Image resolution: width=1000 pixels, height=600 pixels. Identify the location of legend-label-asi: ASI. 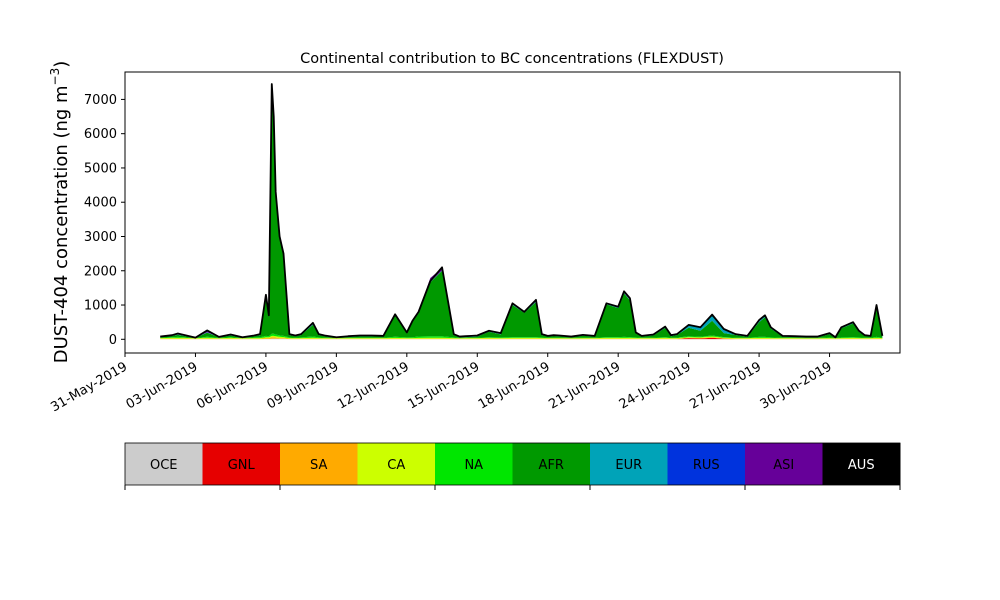
(783, 465).